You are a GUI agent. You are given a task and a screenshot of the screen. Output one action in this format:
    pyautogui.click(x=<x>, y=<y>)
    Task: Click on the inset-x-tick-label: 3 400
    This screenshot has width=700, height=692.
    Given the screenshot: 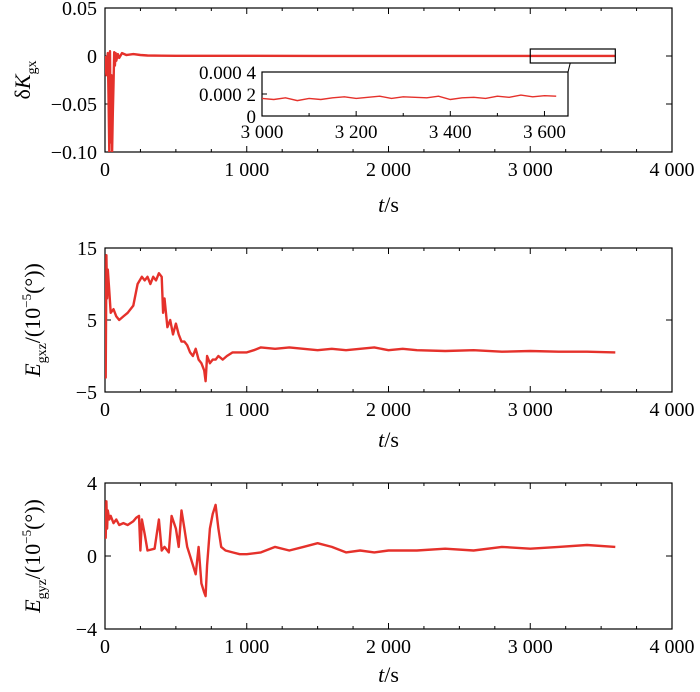 What is the action you would take?
    pyautogui.click(x=450, y=132)
    